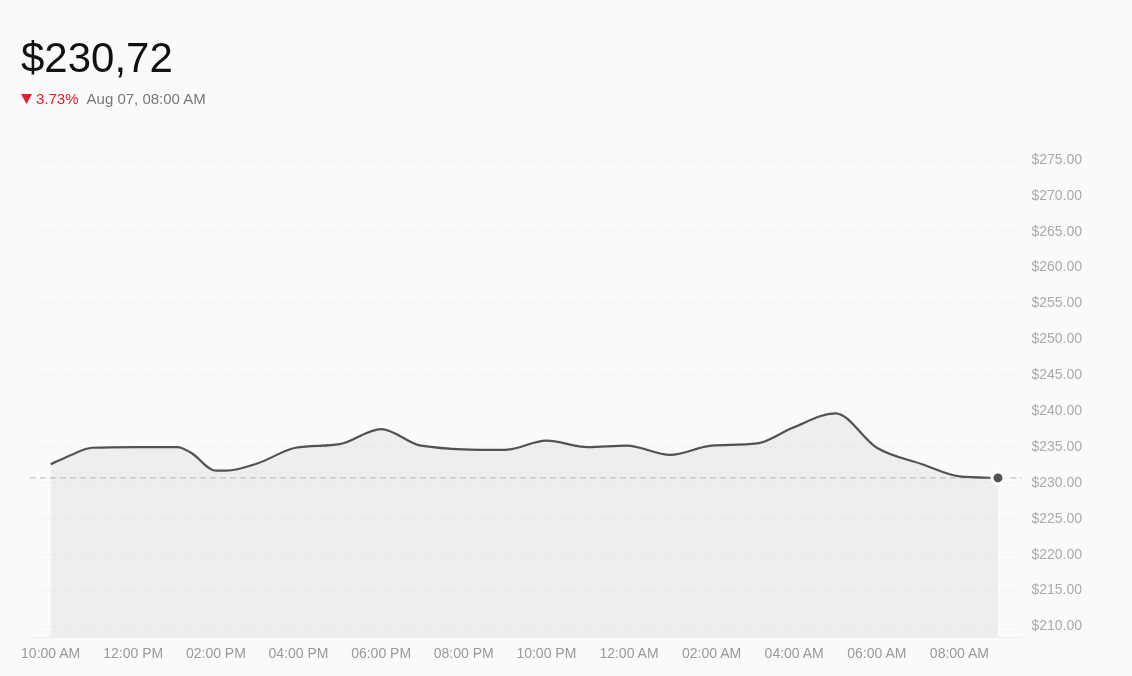  What do you see at coordinates (1057, 302) in the screenshot?
I see `y-tick-label: $255.00` at bounding box center [1057, 302].